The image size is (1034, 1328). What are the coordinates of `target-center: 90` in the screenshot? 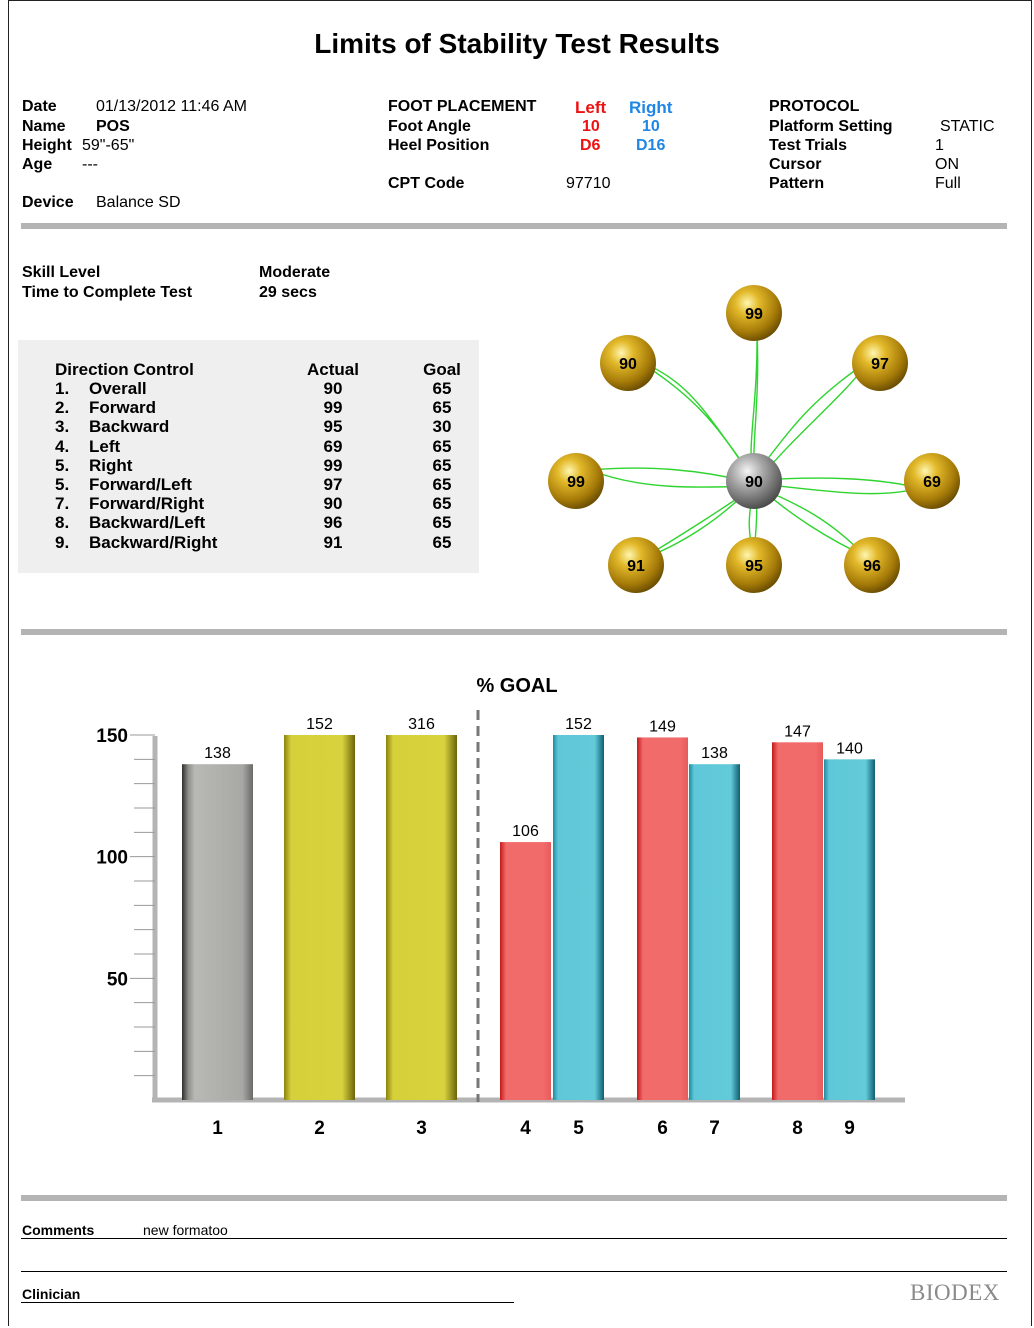 It's located at (754, 481).